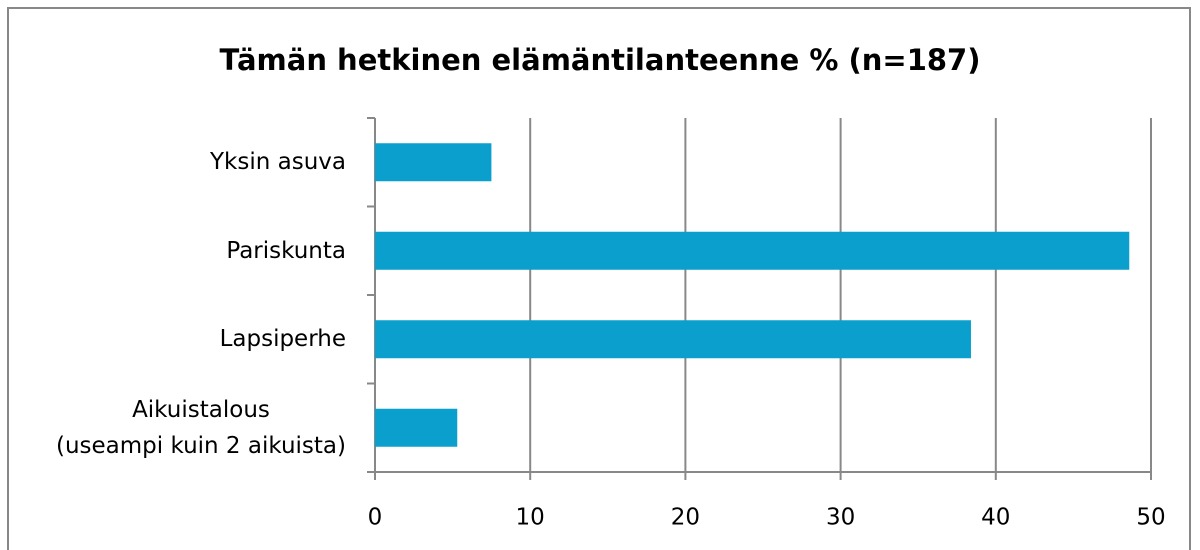 Image resolution: width=1200 pixels, height=550 pixels. Describe the element at coordinates (840, 518) in the screenshot. I see `x-tick-label: 30` at that location.